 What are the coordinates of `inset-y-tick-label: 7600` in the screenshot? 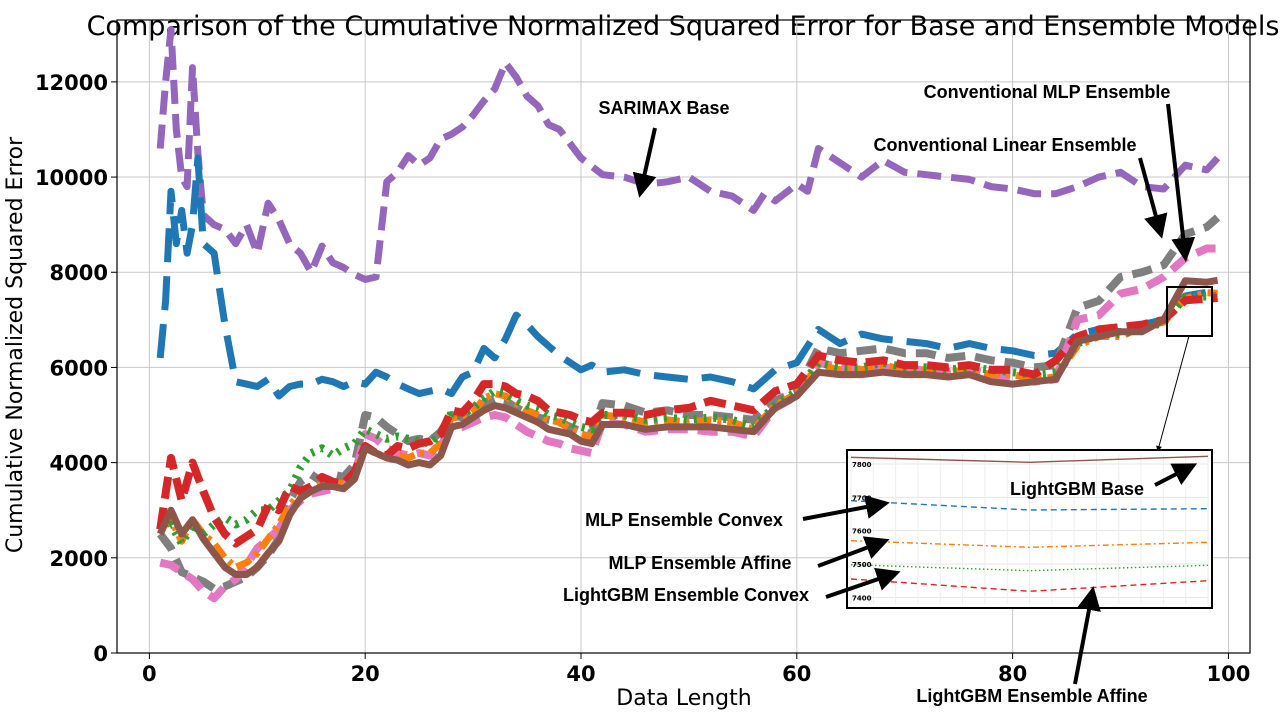 It's located at (862, 532).